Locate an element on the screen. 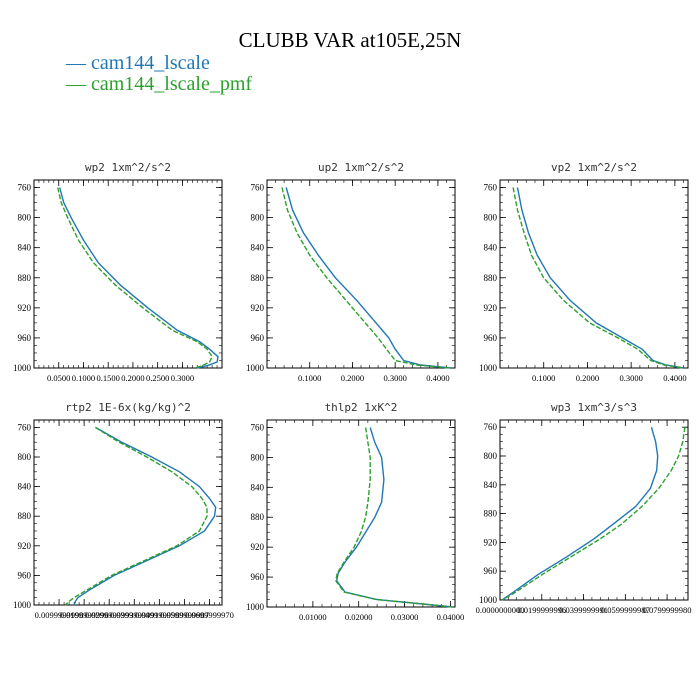 This screenshot has height=700, width=700. legend-label-lscale: cam144_lscale is located at coordinates (150, 63).